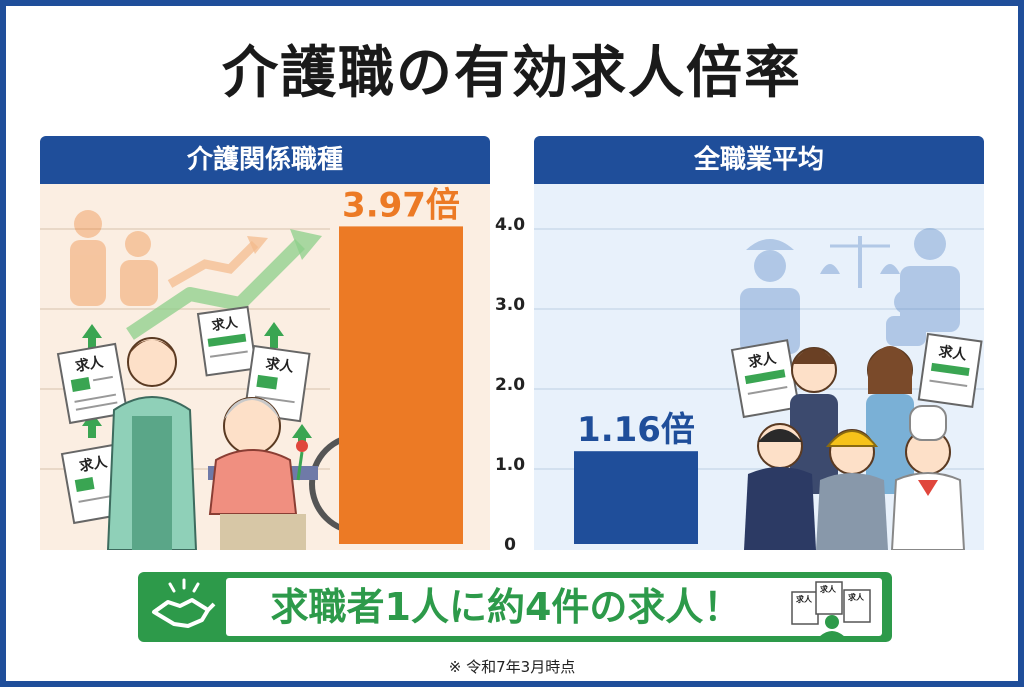 This screenshot has height=687, width=1024. What do you see at coordinates (506, 607) in the screenshot?
I see `banner-text: 求職者1人に約4件の求人！` at bounding box center [506, 607].